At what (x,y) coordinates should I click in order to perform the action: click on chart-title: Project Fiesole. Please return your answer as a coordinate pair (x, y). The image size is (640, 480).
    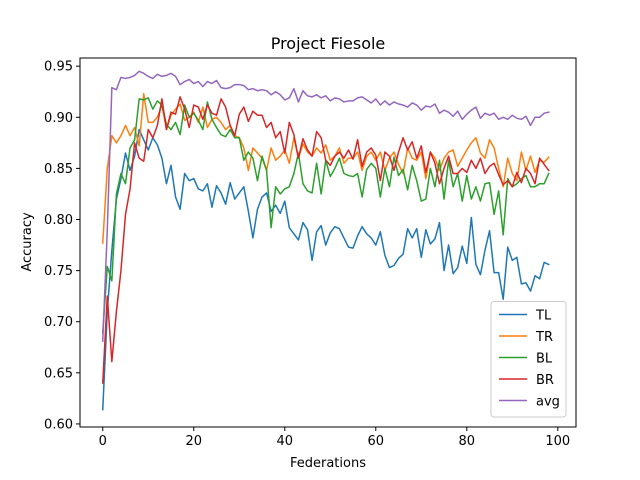
    Looking at the image, I should click on (328, 43).